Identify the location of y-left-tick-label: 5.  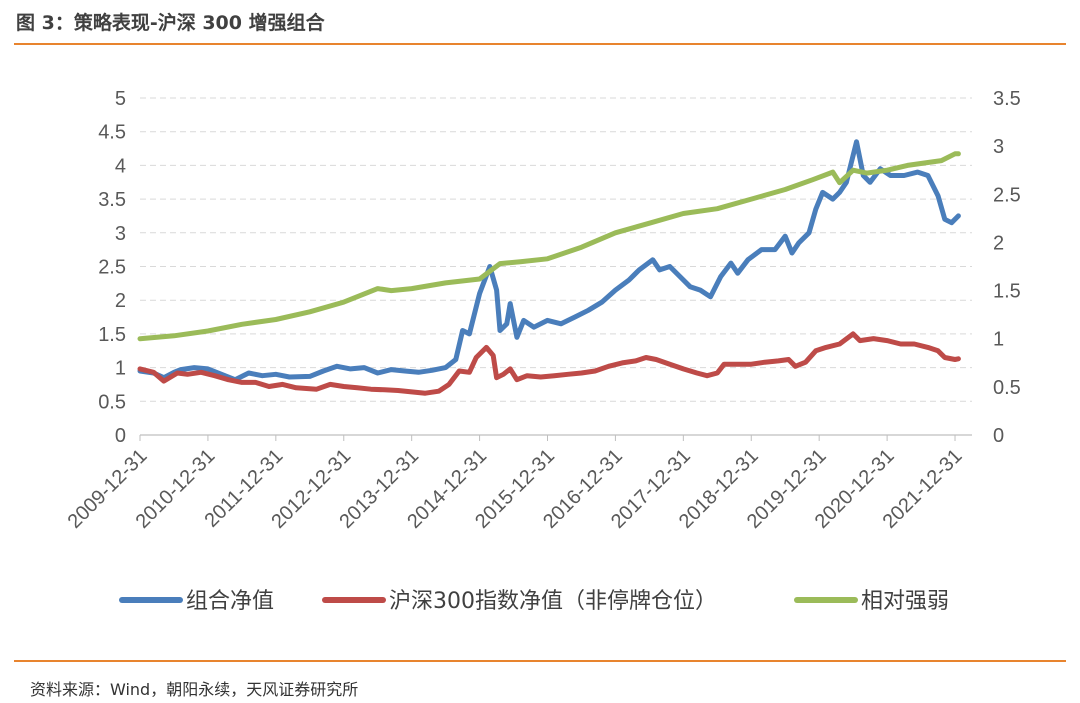
(120, 99).